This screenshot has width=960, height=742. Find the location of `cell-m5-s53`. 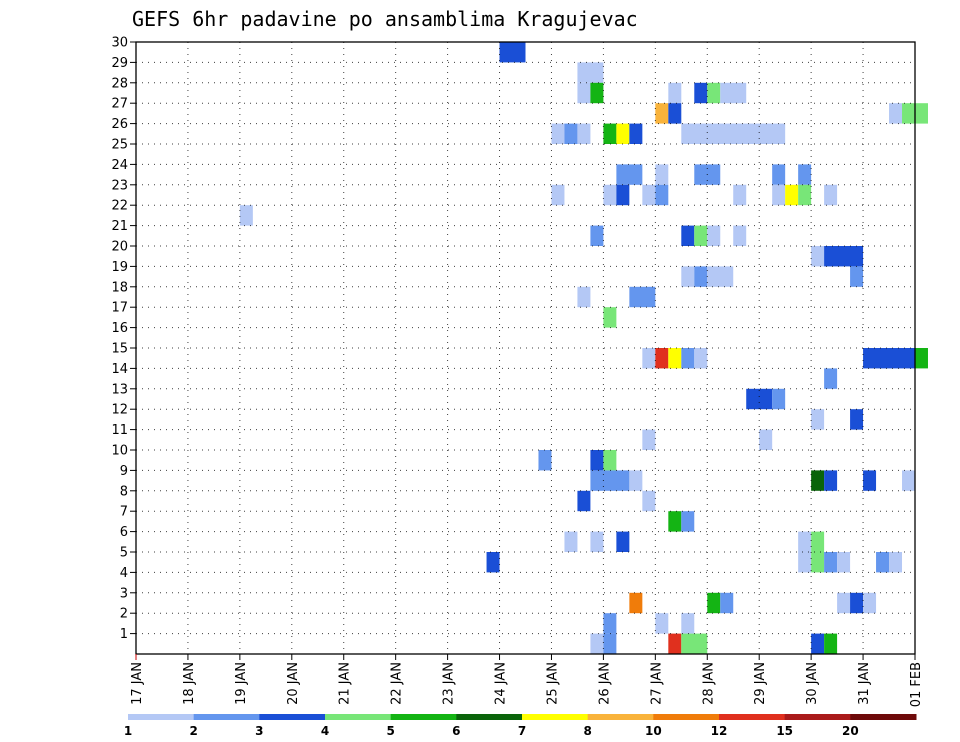

cell-m5-s53 is located at coordinates (831, 562).